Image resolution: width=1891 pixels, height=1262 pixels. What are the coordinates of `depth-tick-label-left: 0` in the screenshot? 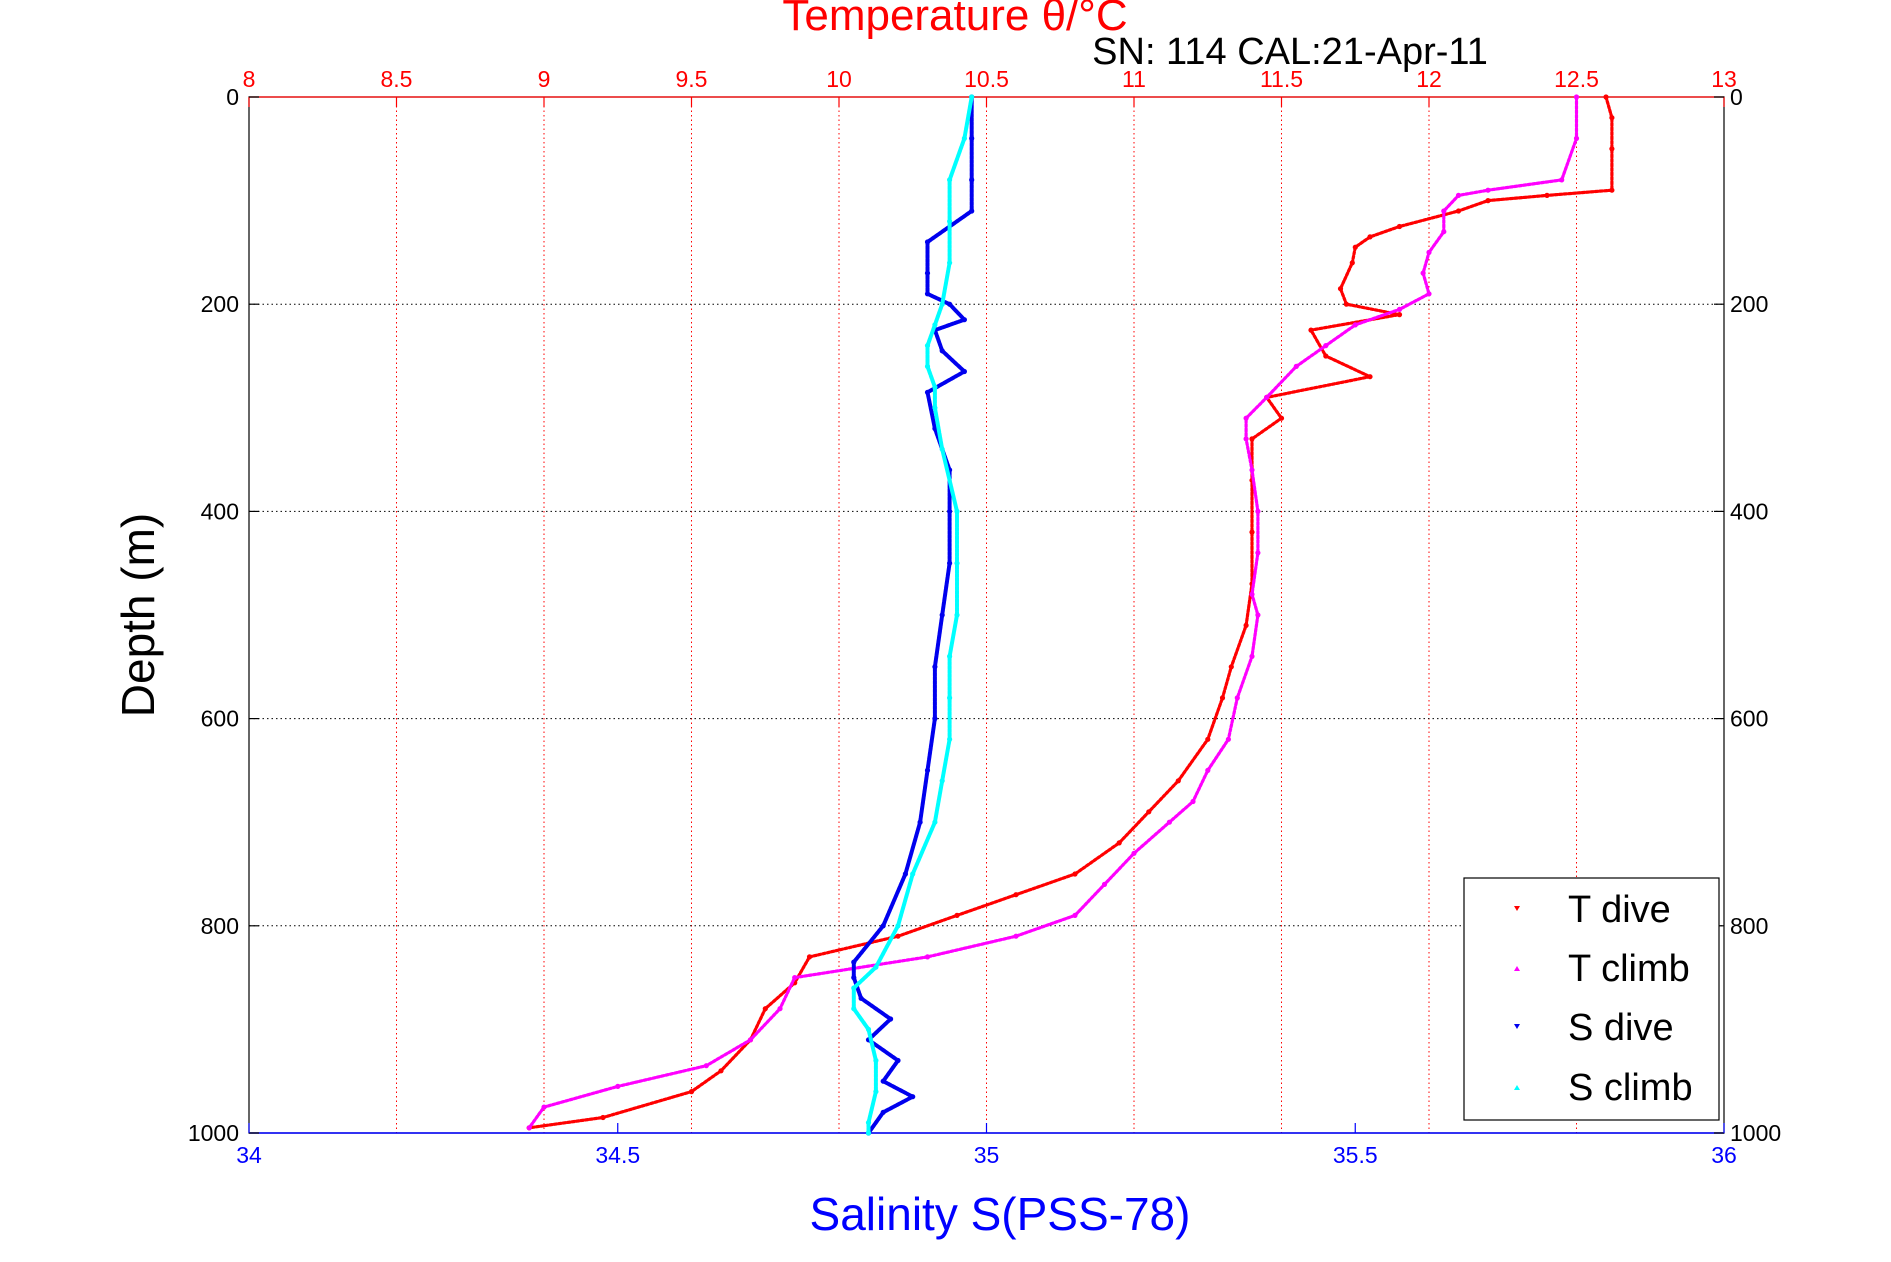 It's located at (232, 97).